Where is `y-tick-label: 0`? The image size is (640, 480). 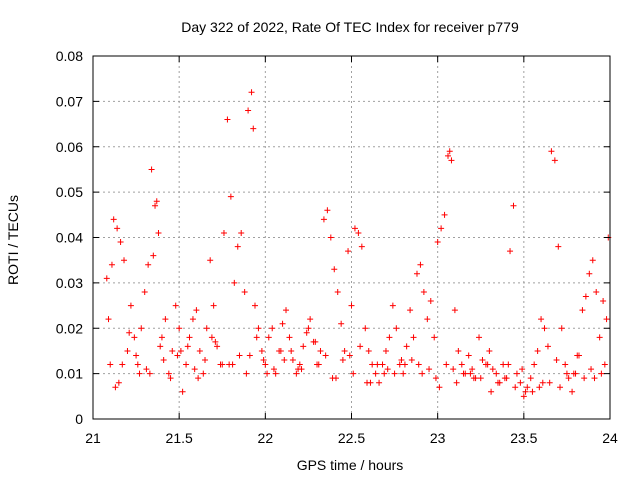 y-tick-label: 0 is located at coordinates (79, 419).